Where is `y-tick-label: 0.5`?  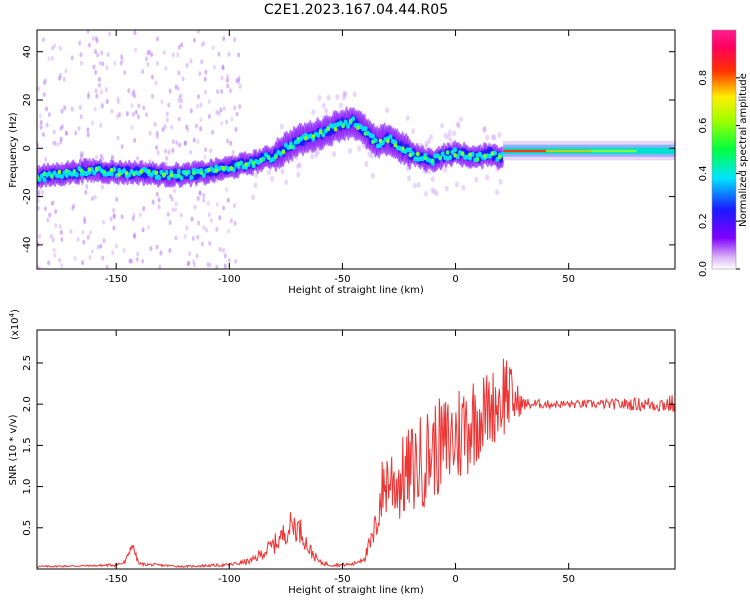 y-tick-label: 0.5 is located at coordinates (27, 528).